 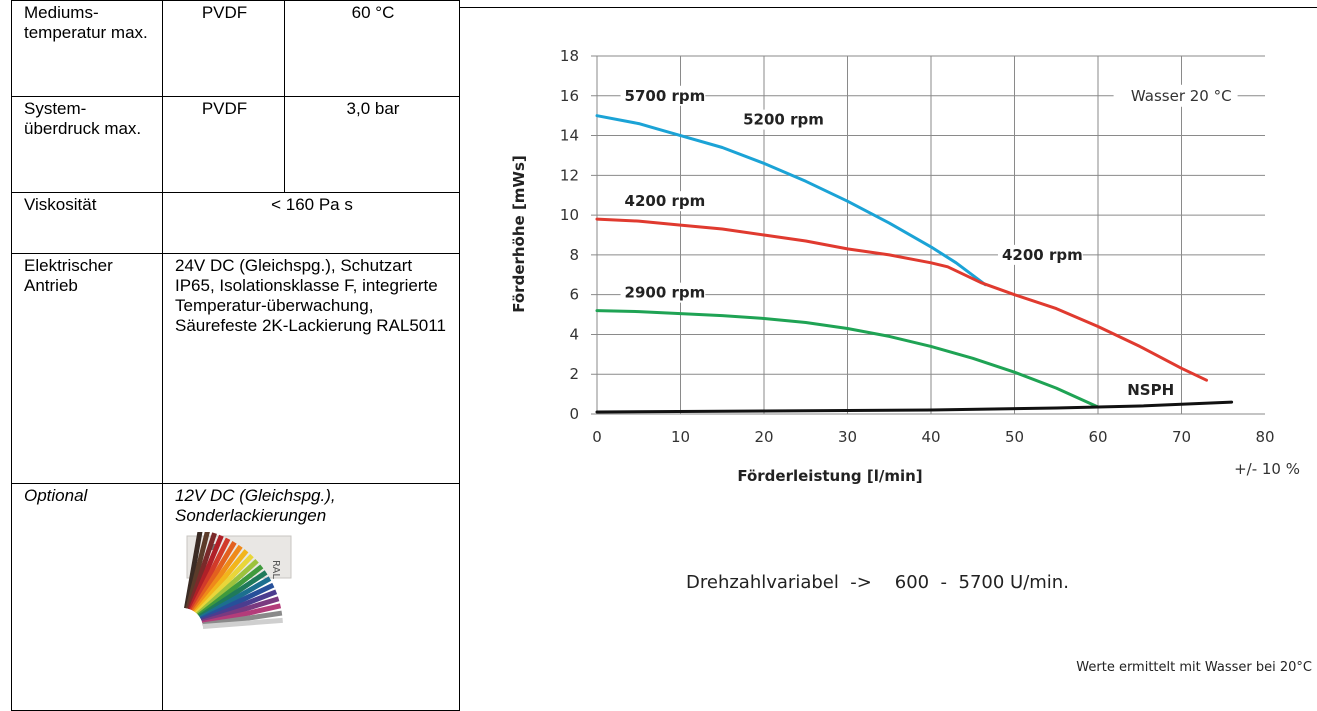 What do you see at coordinates (1150, 390) in the screenshot?
I see `curve-label: NSPH` at bounding box center [1150, 390].